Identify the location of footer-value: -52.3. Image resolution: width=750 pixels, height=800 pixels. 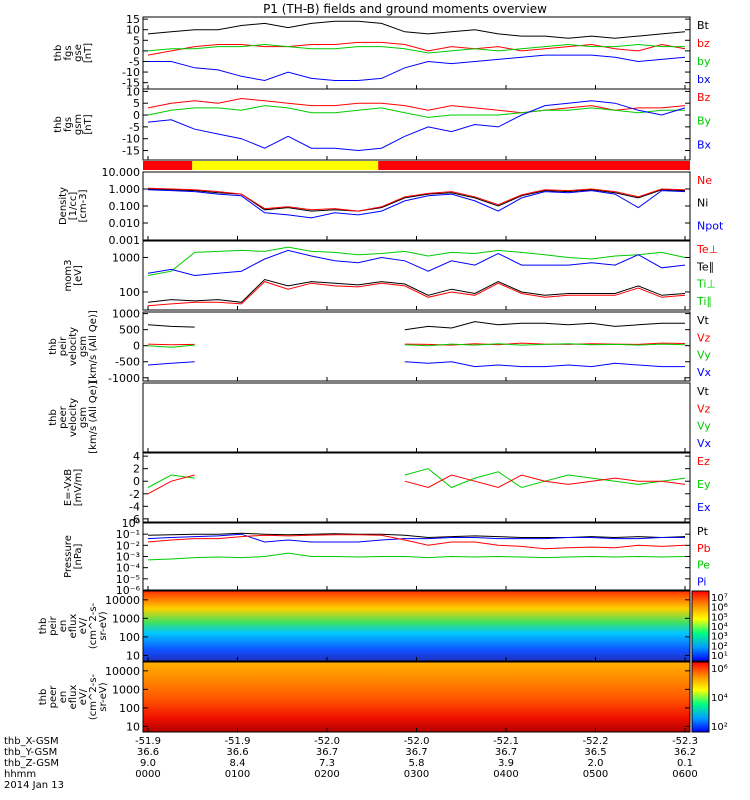
(685, 741).